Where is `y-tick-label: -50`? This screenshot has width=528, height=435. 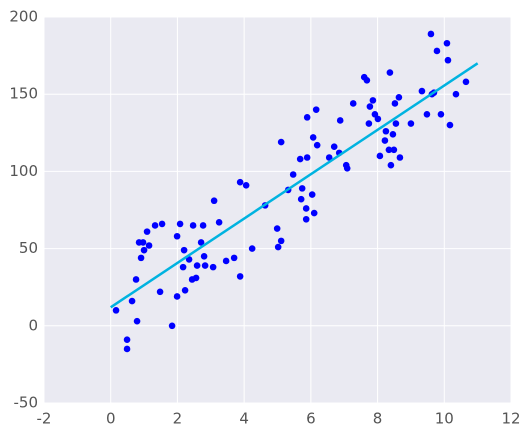 y-tick-label: -50 is located at coordinates (26, 403).